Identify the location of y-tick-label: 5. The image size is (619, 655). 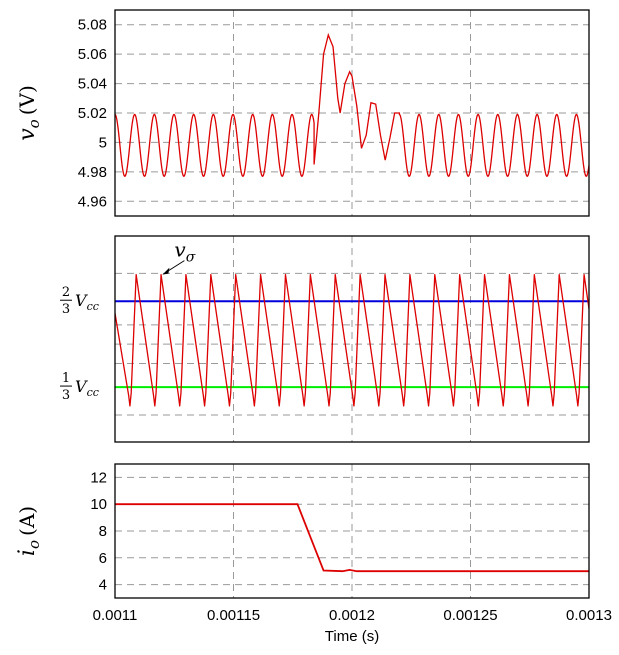
(103, 142).